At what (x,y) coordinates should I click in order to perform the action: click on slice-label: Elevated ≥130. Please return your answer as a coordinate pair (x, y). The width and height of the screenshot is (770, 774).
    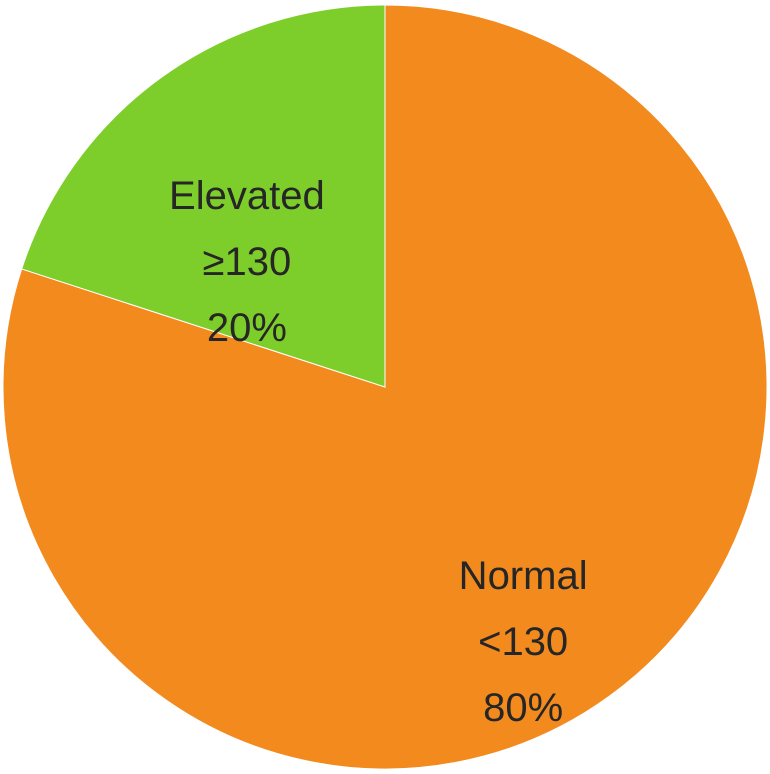
    Looking at the image, I should click on (247, 229).